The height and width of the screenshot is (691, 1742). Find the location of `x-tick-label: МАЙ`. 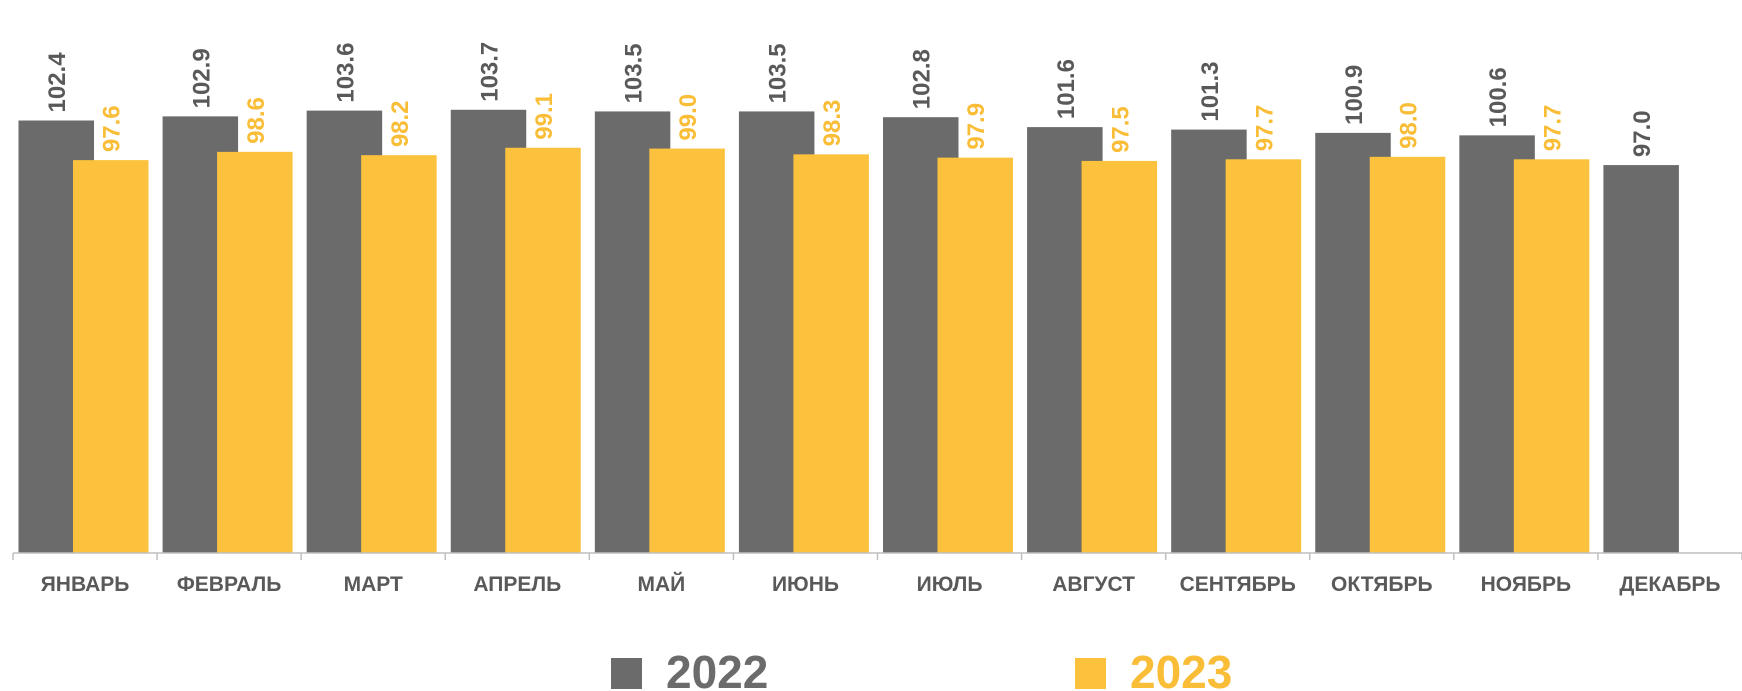

x-tick-label: МАЙ is located at coordinates (661, 584).